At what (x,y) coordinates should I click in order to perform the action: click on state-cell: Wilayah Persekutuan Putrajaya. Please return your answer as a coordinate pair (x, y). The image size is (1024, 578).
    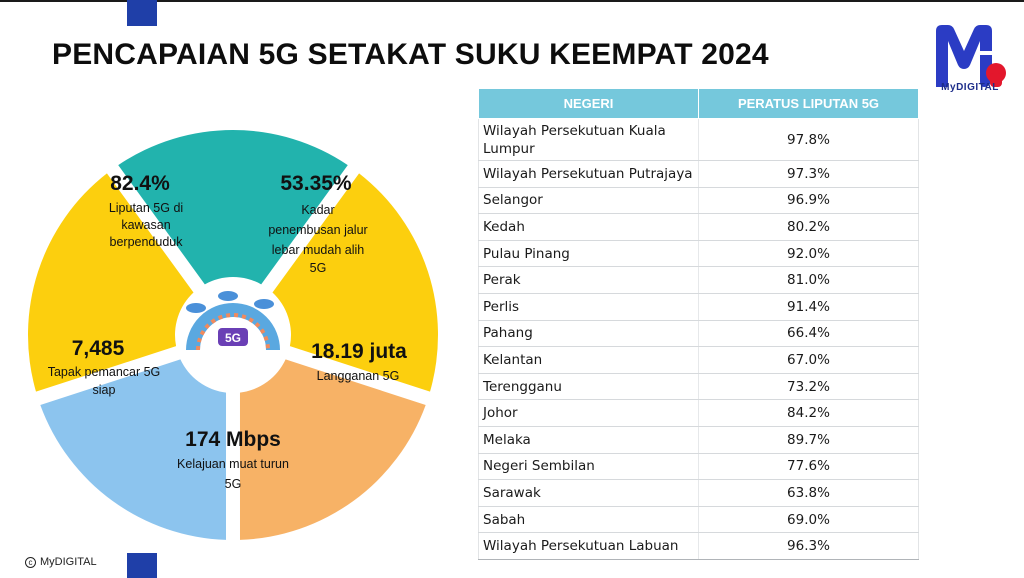
    Looking at the image, I should click on (588, 174).